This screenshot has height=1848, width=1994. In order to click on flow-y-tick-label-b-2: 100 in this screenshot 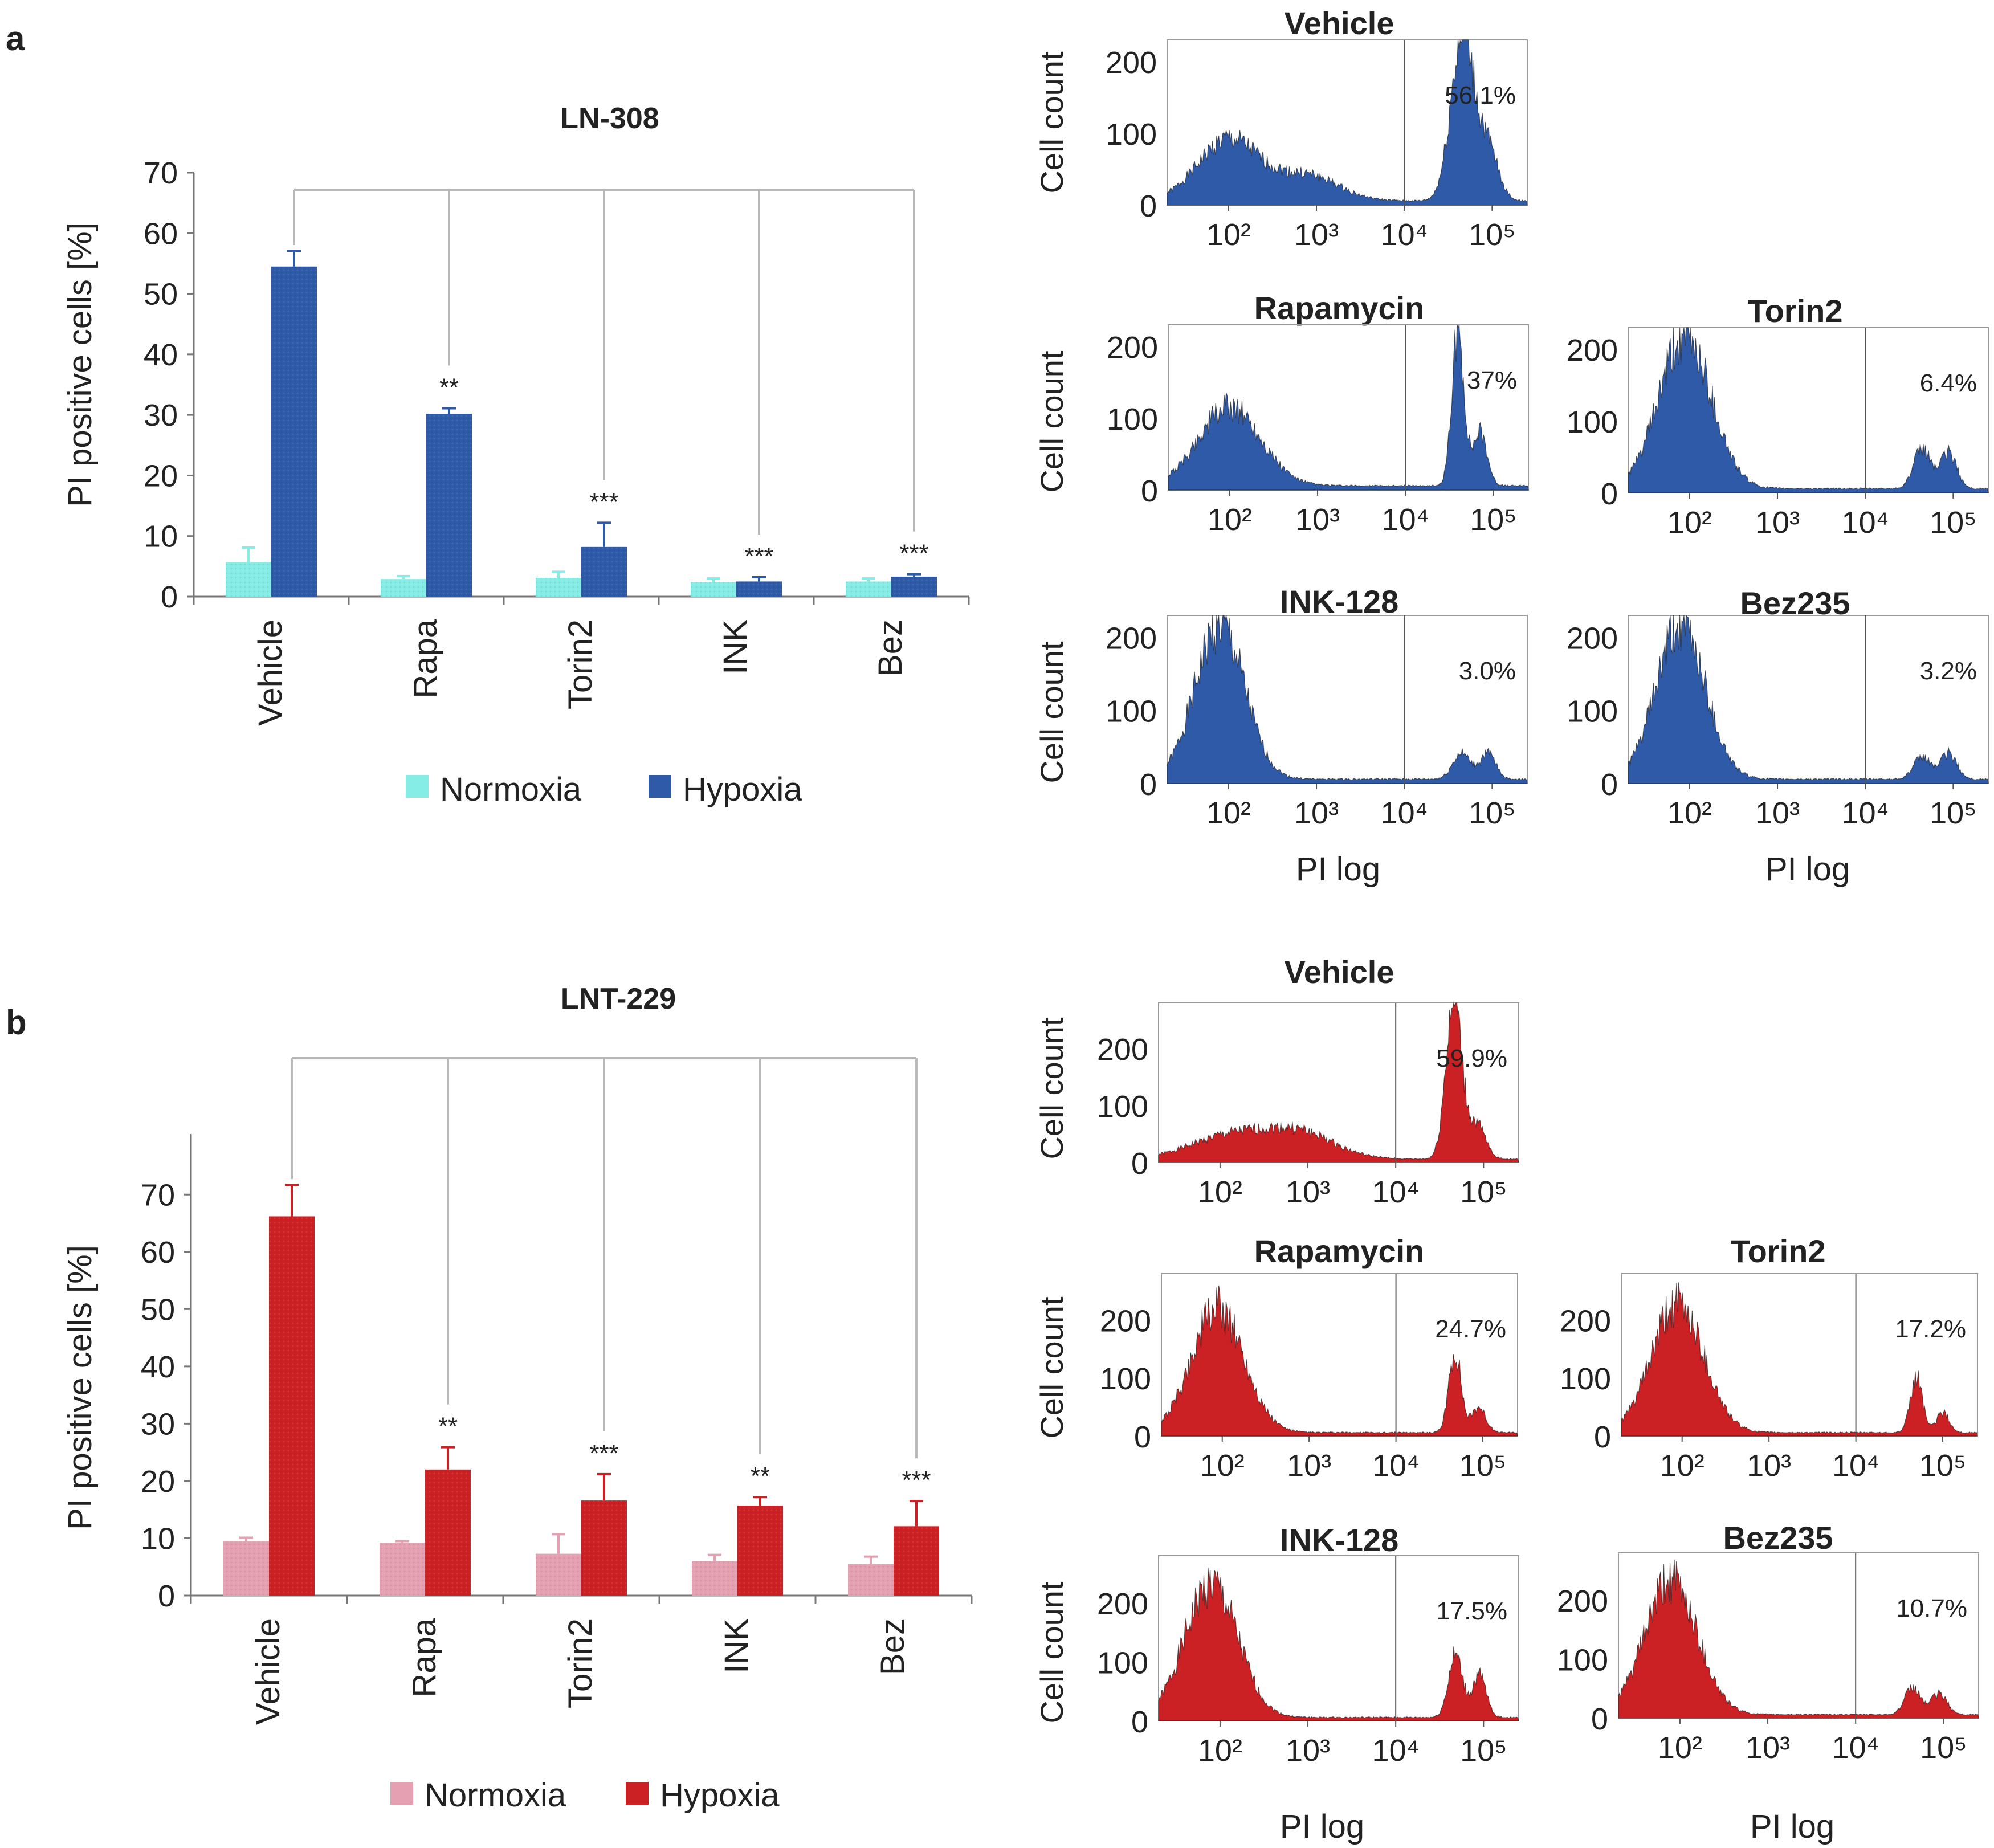, I will do `click(1586, 1379)`.